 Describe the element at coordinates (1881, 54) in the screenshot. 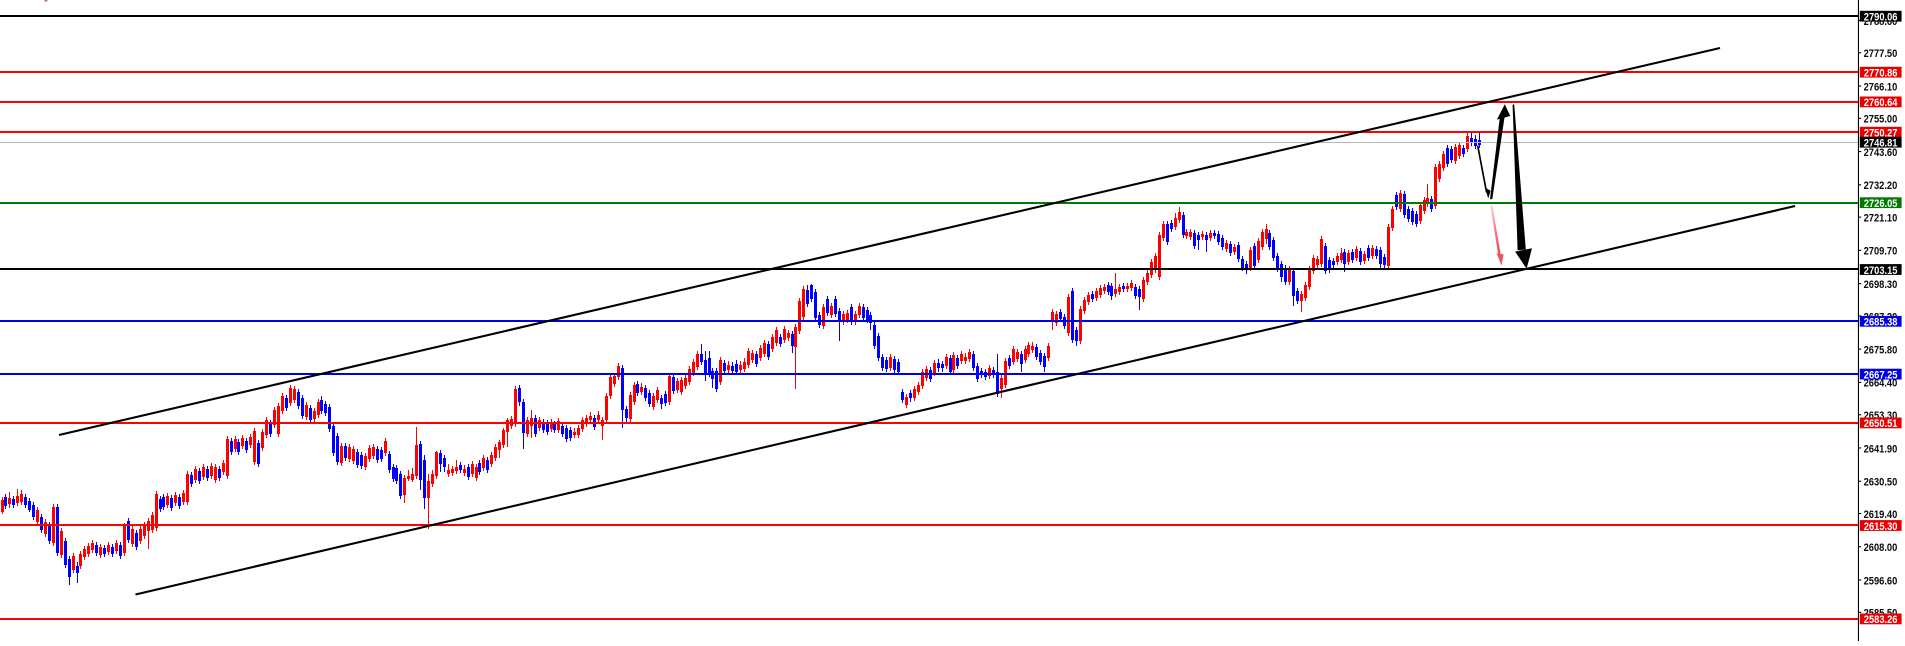

I see `svg-text: 2777.50` at that location.